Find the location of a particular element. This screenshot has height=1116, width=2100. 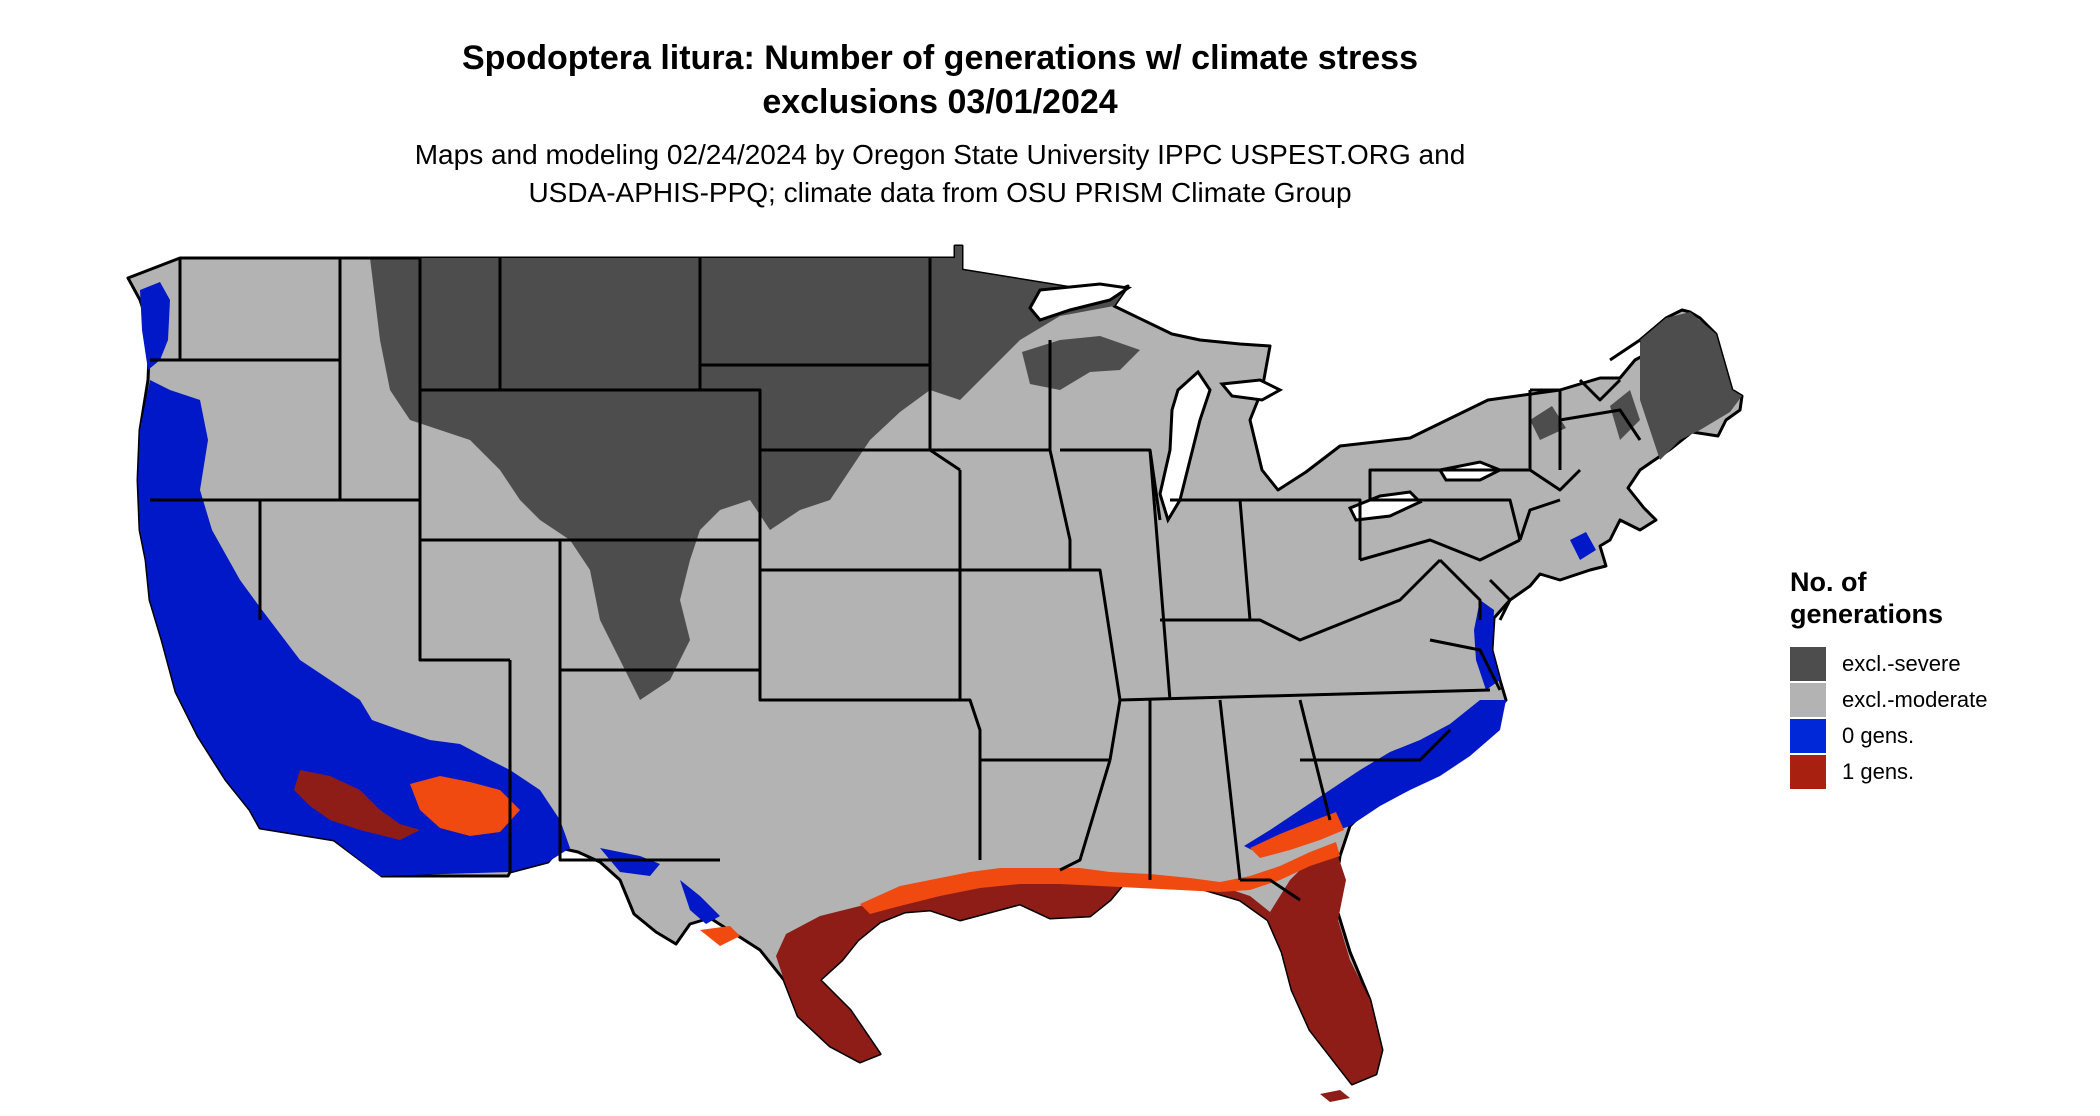

legend-items: excl.-severe excl.-moderate 0 gens. 1 gens. is located at coordinates (1889, 718).